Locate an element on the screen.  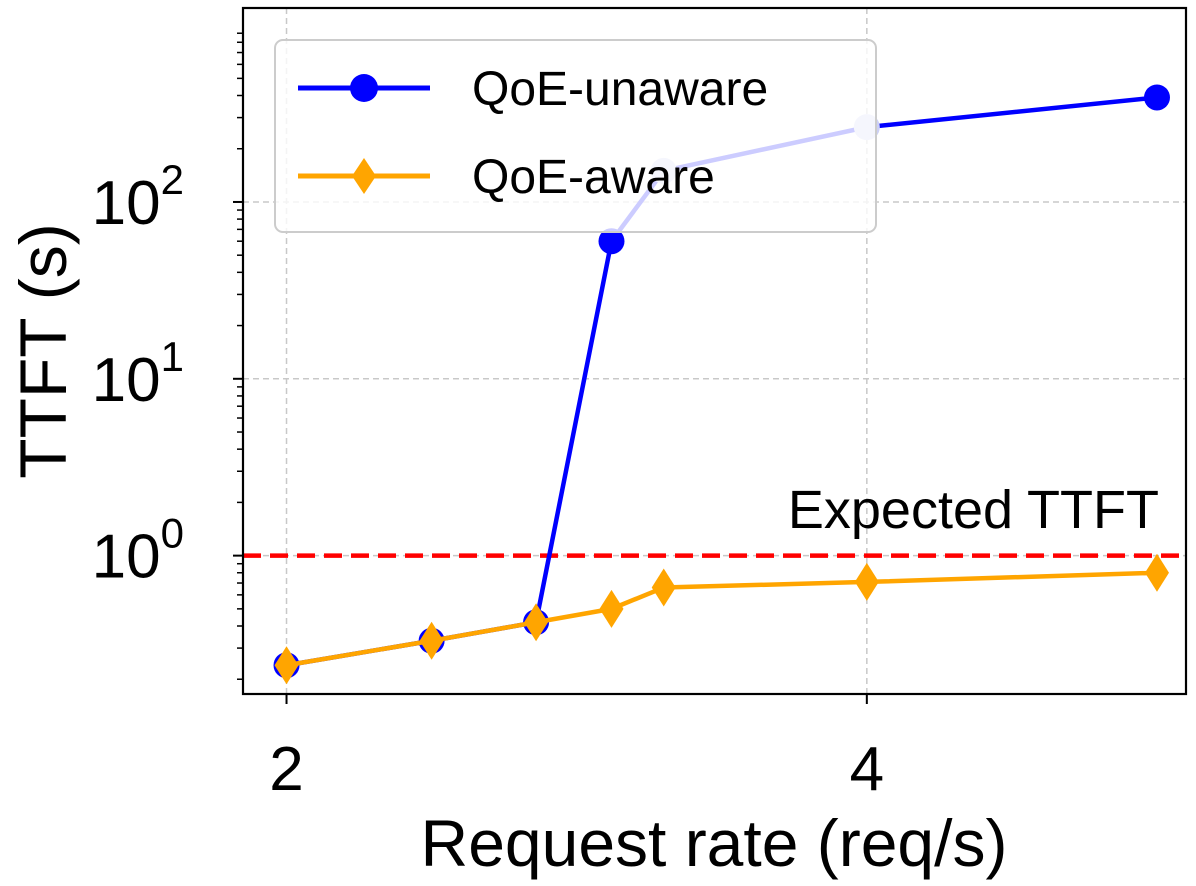
legend-label-qoe-unaware: QoE-unaware is located at coordinates (620, 89).